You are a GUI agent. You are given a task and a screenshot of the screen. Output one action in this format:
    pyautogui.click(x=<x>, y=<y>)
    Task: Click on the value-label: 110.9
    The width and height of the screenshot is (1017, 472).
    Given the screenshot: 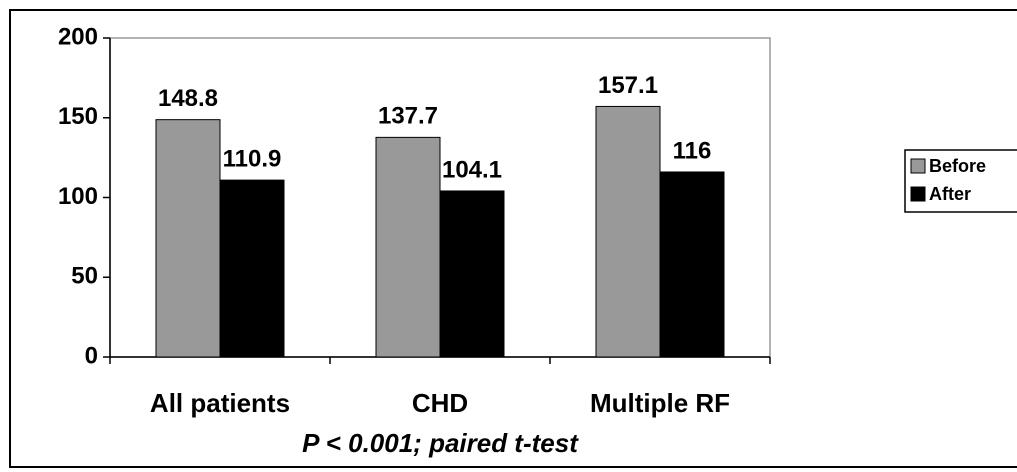 What is the action you would take?
    pyautogui.click(x=252, y=158)
    